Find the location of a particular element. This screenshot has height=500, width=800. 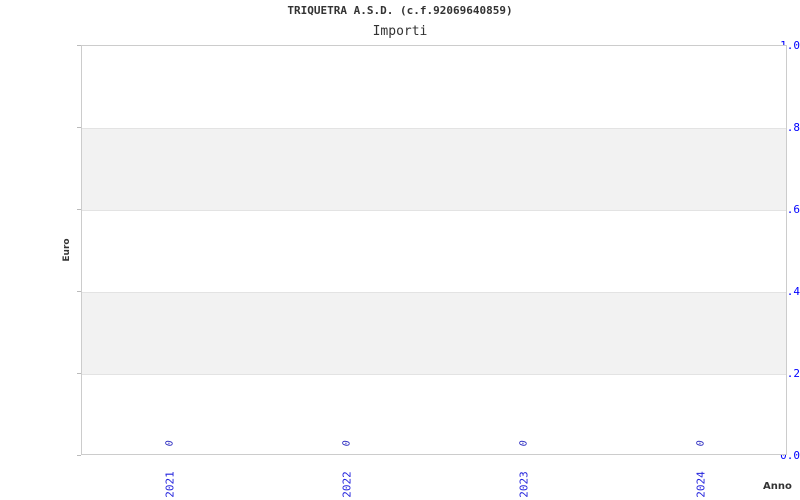

xtick-label-2022: 2022 is located at coordinates (347, 484).